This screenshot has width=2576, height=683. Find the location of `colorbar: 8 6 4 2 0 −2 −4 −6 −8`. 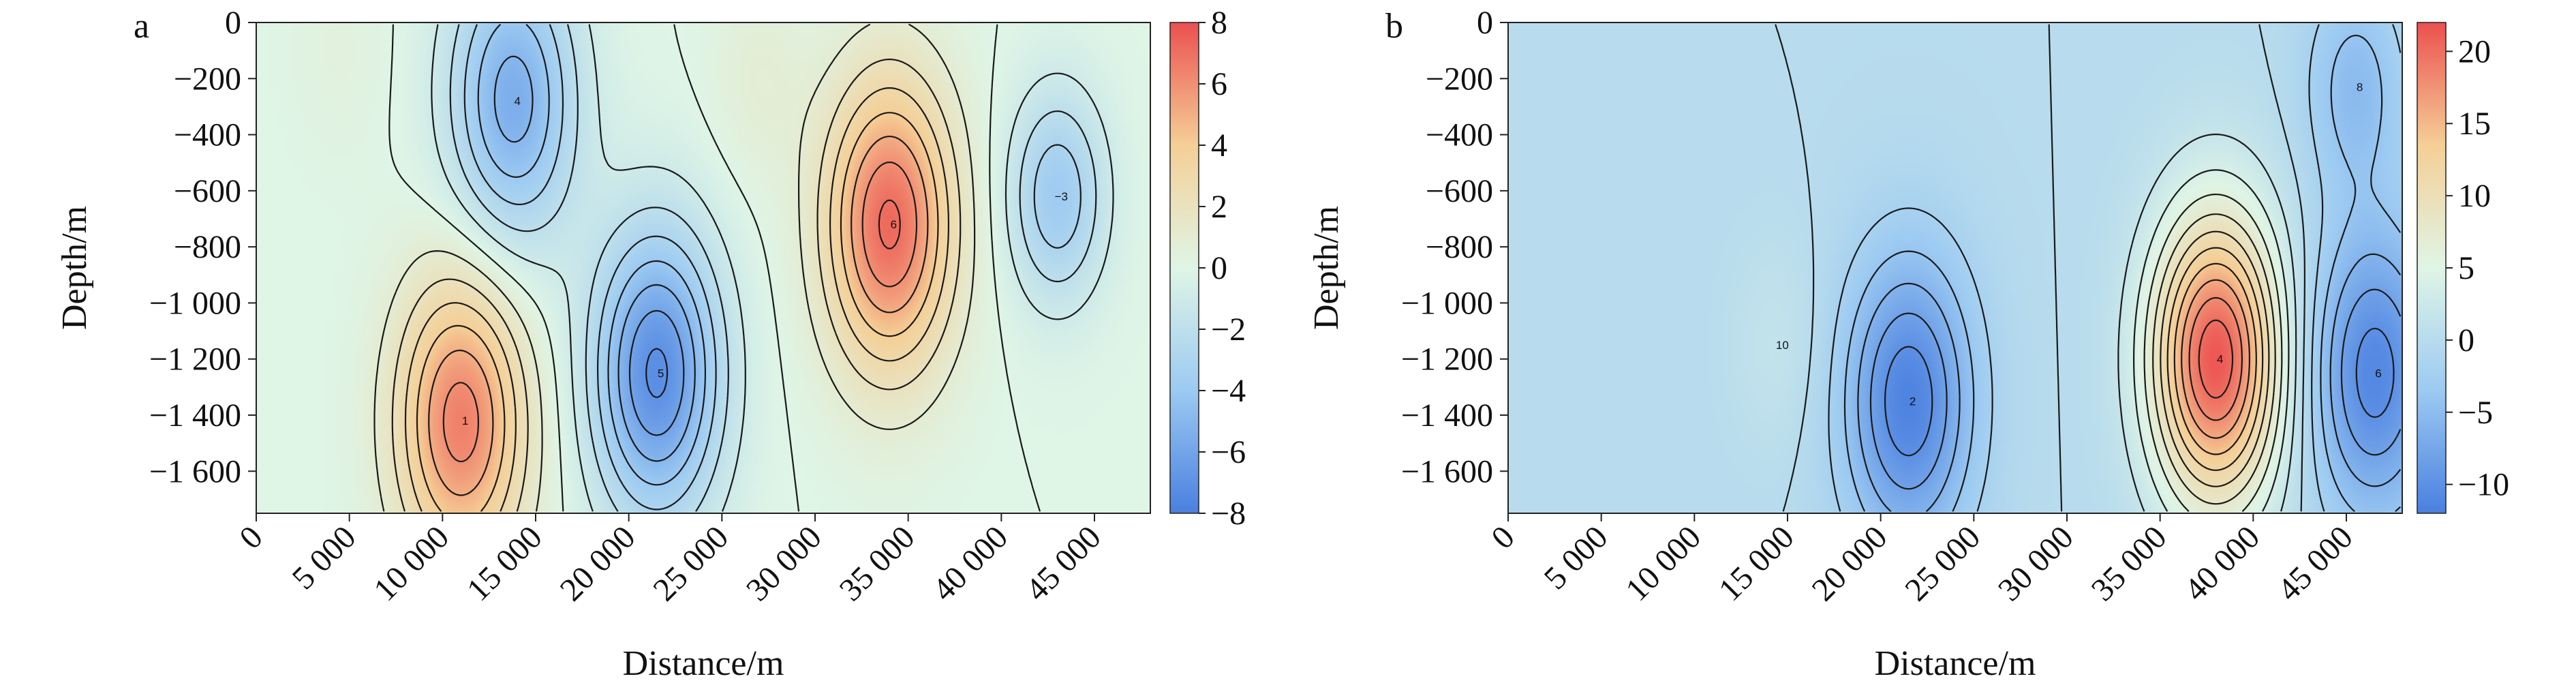

colorbar: 8 6 4 2 0 −2 −4 −6 −8 is located at coordinates (1207, 268).